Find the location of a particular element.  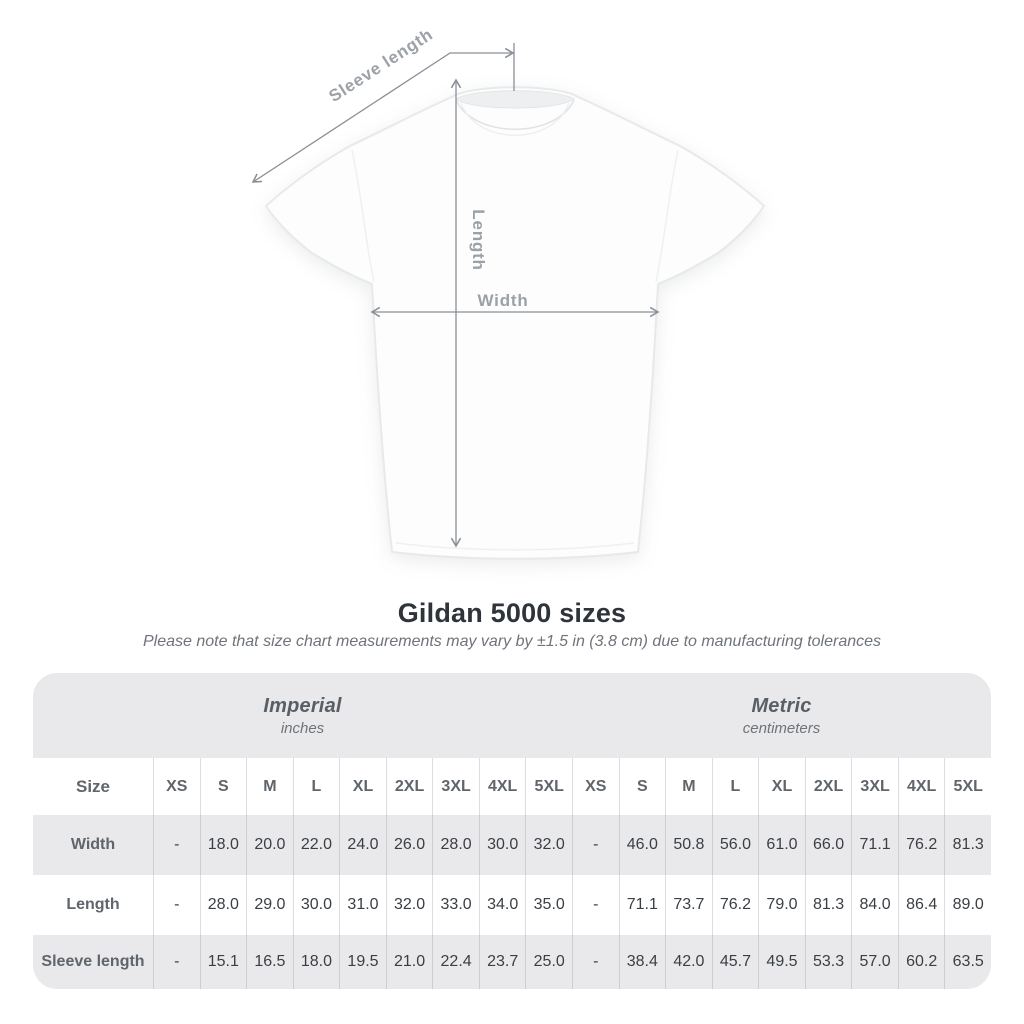

measurement-cell: 53.3 is located at coordinates (828, 962).